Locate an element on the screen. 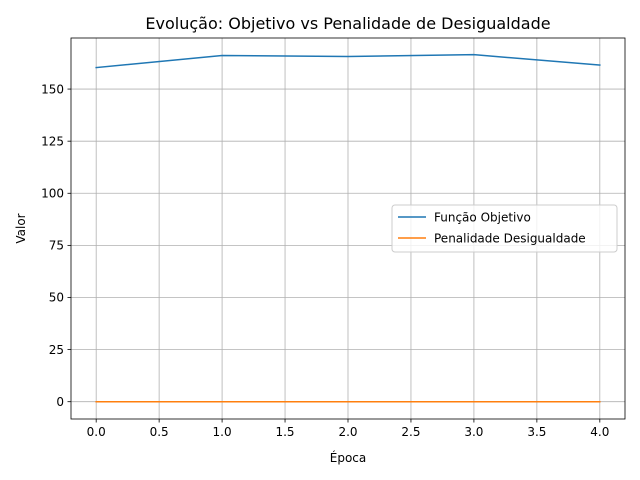 This screenshot has width=640, height=480. y-tick-label: 75 is located at coordinates (56, 246).